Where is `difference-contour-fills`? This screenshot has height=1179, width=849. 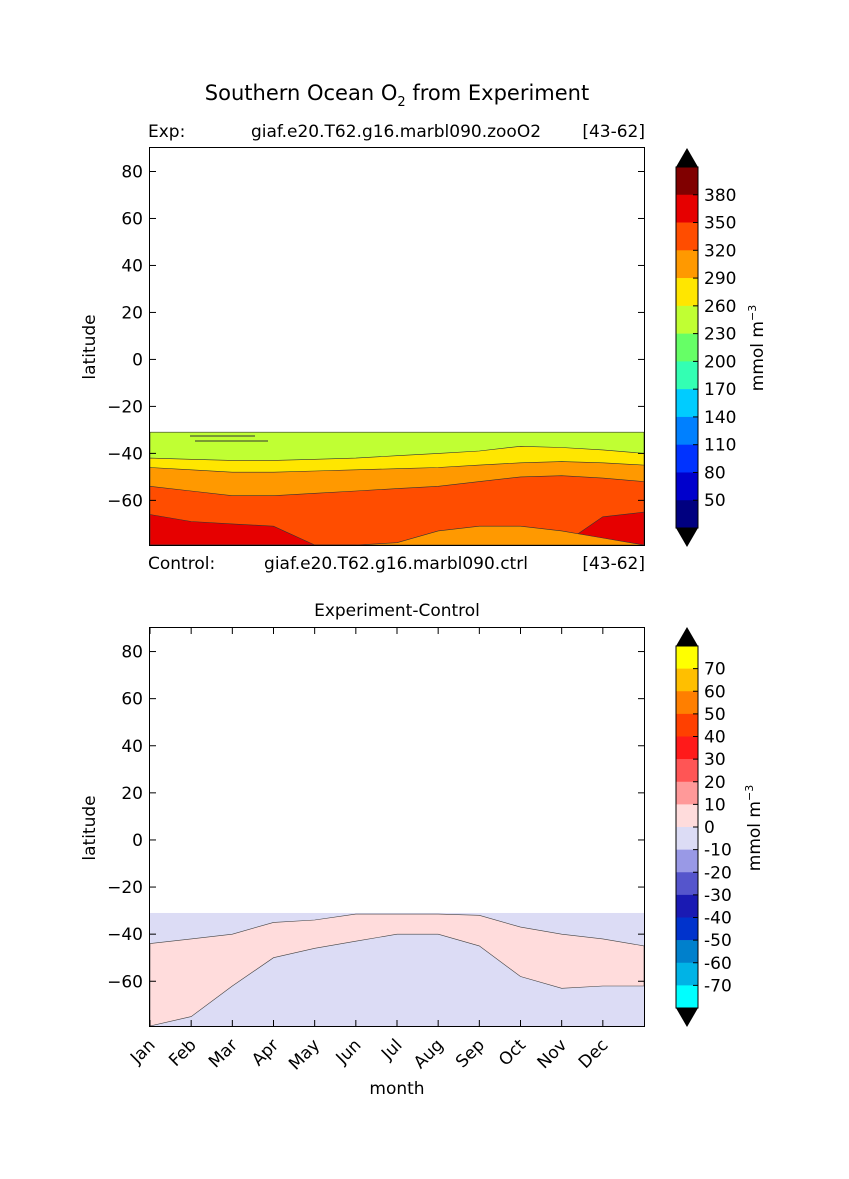
difference-contour-fills is located at coordinates (397, 969).